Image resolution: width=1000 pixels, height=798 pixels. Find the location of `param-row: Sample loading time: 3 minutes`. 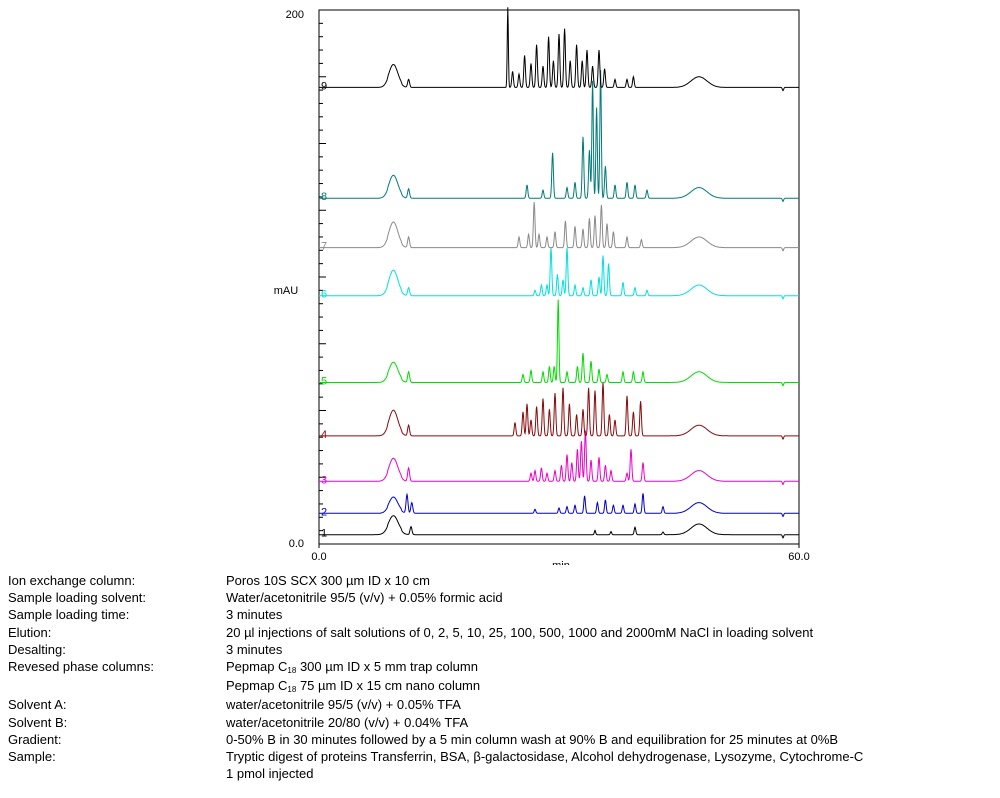

param-row: Sample loading time: 3 minutes is located at coordinates (500, 614).